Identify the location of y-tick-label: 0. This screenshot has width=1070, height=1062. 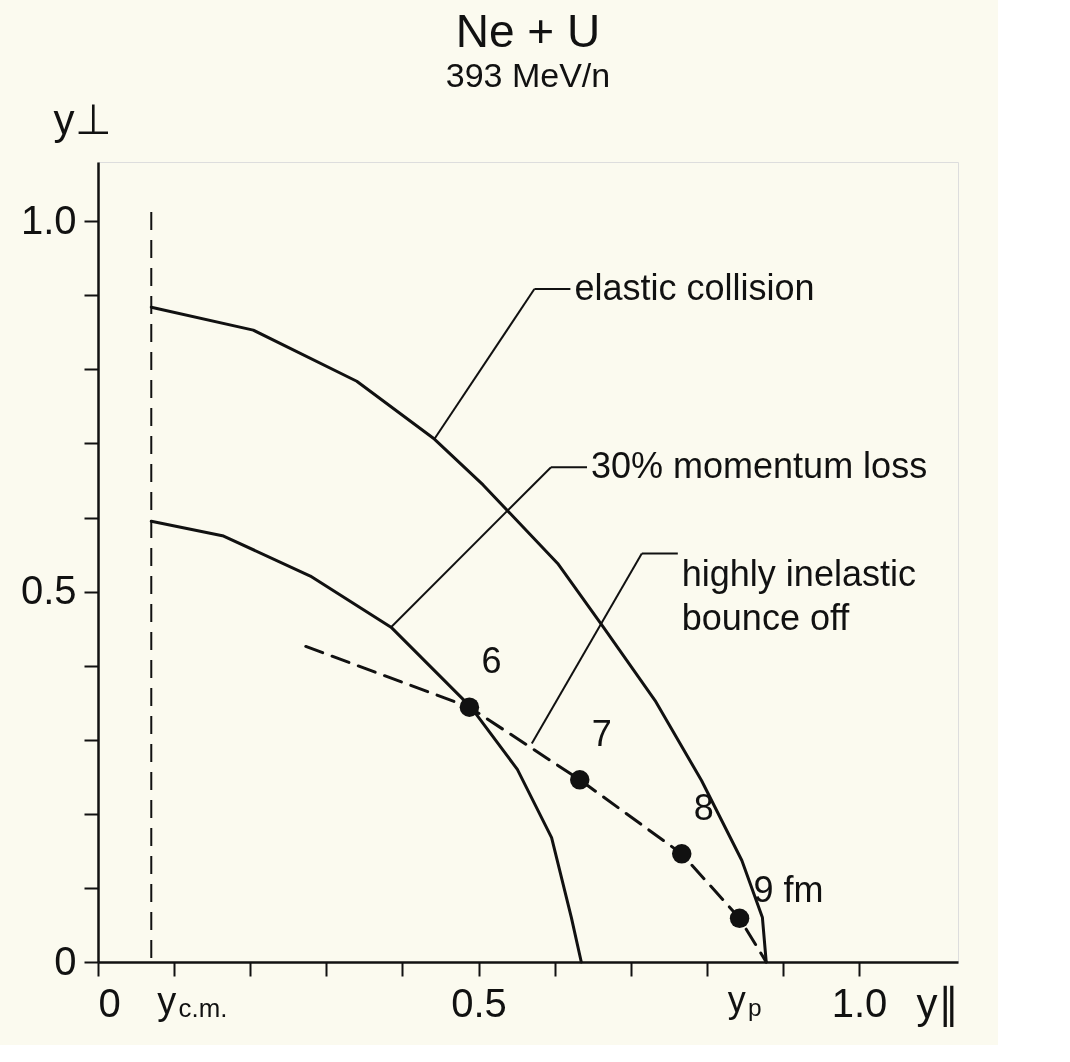
(65, 960).